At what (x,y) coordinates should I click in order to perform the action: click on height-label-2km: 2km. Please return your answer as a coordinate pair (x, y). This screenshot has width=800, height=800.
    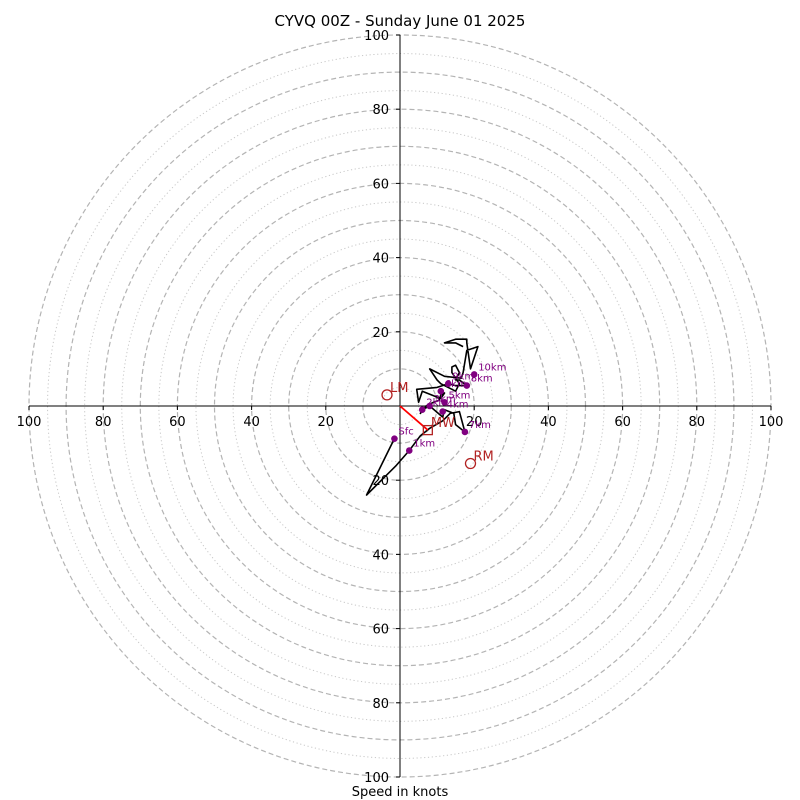
    Looking at the image, I should click on (437, 403).